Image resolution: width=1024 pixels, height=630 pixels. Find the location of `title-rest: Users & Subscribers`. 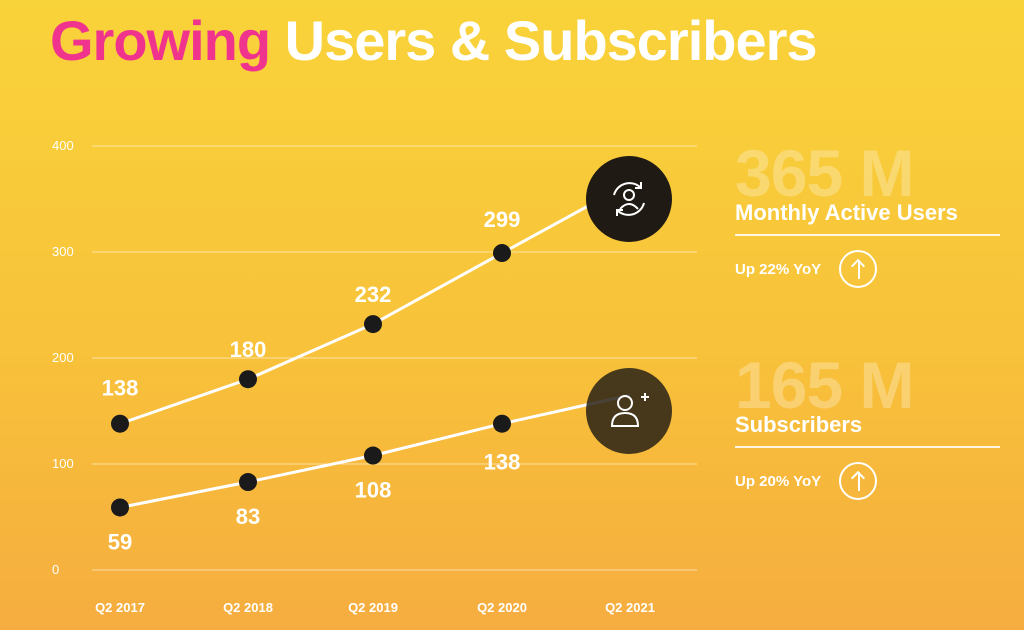

title-rest: Users & Subscribers is located at coordinates (544, 40).